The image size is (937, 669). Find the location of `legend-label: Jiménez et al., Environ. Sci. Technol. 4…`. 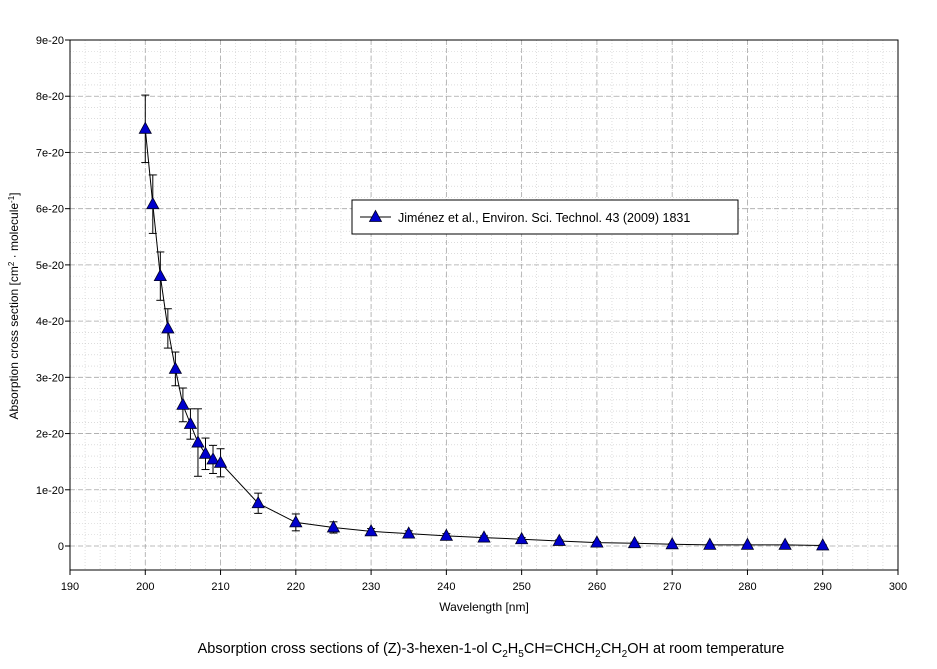

legend-label: Jiménez et al., Environ. Sci. Technol. 4… is located at coordinates (544, 218).